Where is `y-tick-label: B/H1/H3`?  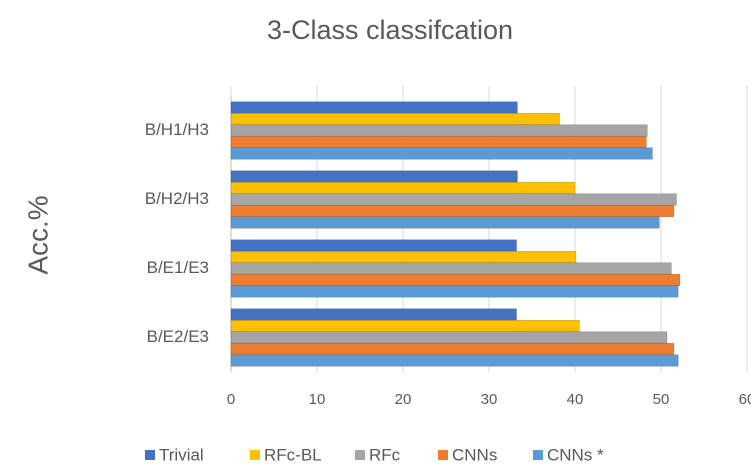 y-tick-label: B/H1/H3 is located at coordinates (177, 129).